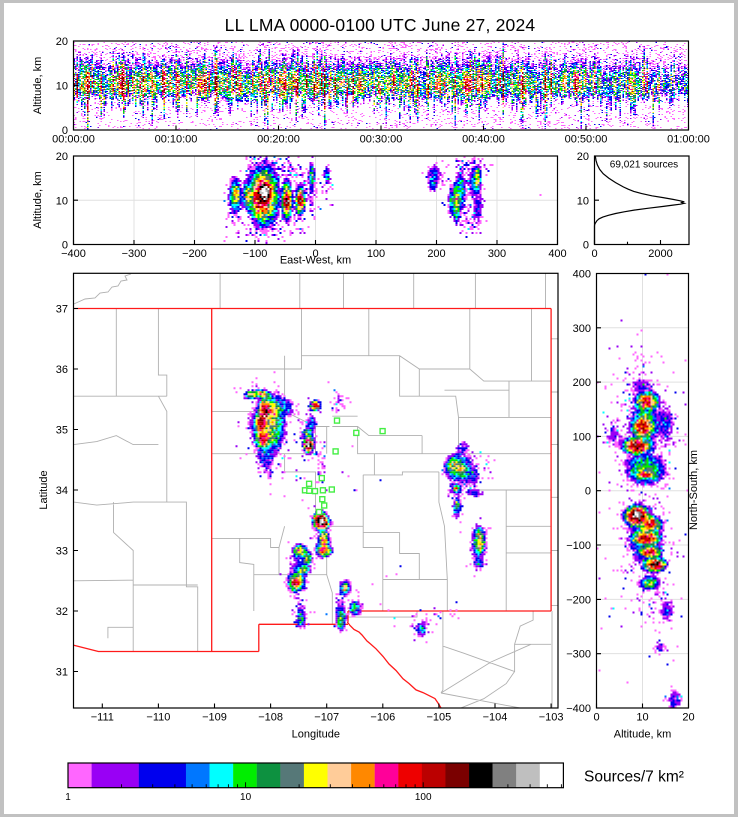 The image size is (738, 817). What do you see at coordinates (176, 140) in the screenshot?
I see `svg-text: 00:10:00` at bounding box center [176, 140].